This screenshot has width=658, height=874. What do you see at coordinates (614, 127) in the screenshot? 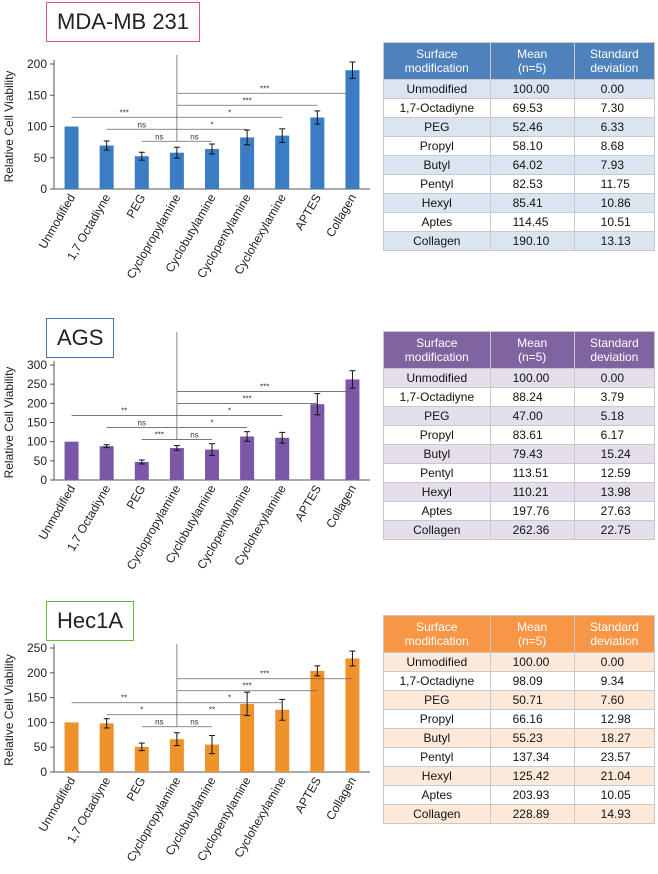
I see `table-cell: 6.33` at bounding box center [614, 127].